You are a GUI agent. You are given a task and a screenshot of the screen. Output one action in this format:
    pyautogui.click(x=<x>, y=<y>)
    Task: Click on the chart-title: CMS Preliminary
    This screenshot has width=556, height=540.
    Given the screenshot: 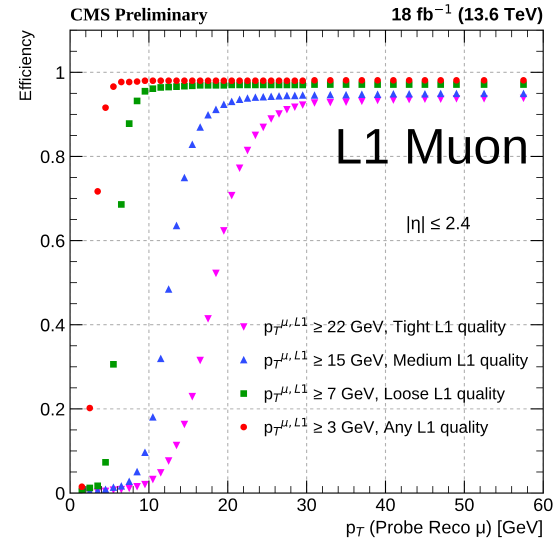 What is the action you would take?
    pyautogui.click(x=139, y=16)
    